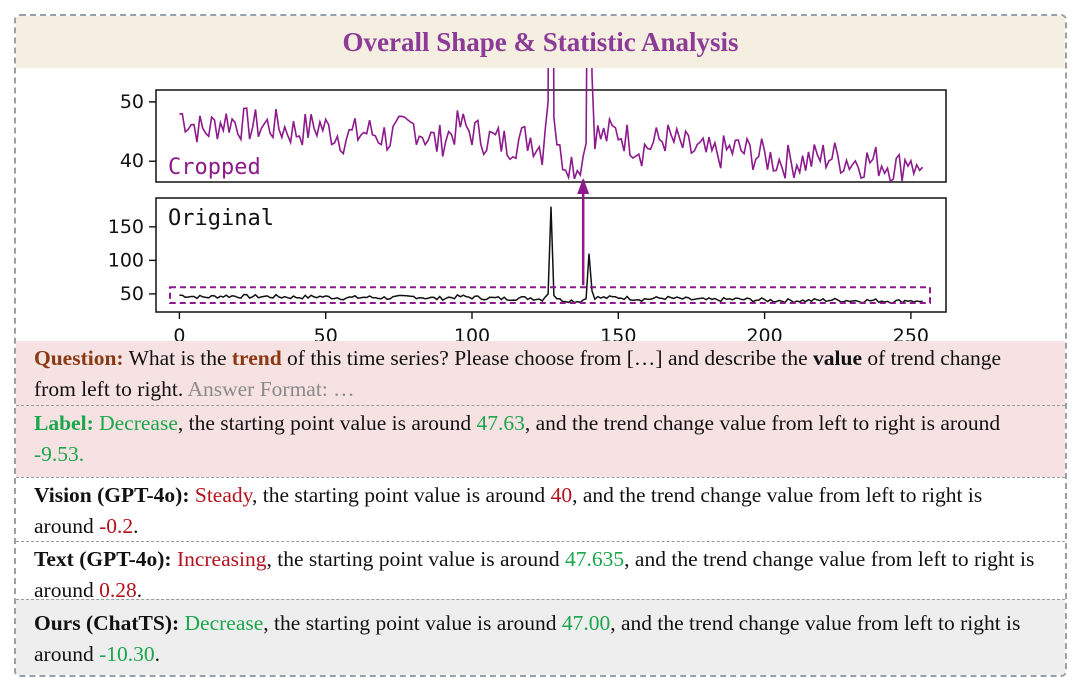 Image resolution: width=1080 pixels, height=689 pixels. Describe the element at coordinates (219, 559) in the screenshot. I see `text-answer: Increasing` at that location.